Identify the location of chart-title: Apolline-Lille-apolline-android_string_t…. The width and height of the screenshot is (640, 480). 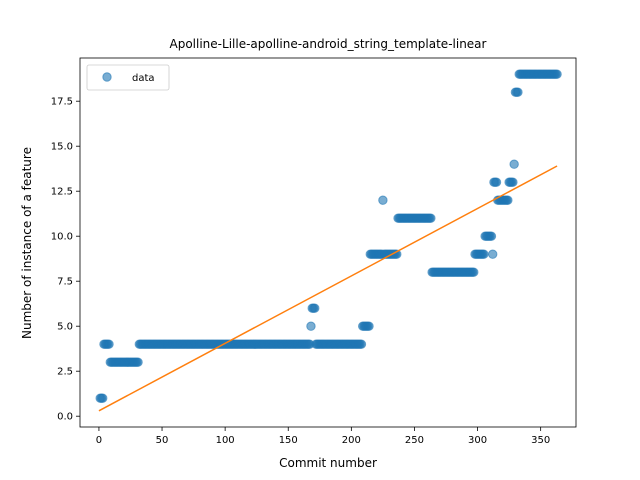
(328, 44).